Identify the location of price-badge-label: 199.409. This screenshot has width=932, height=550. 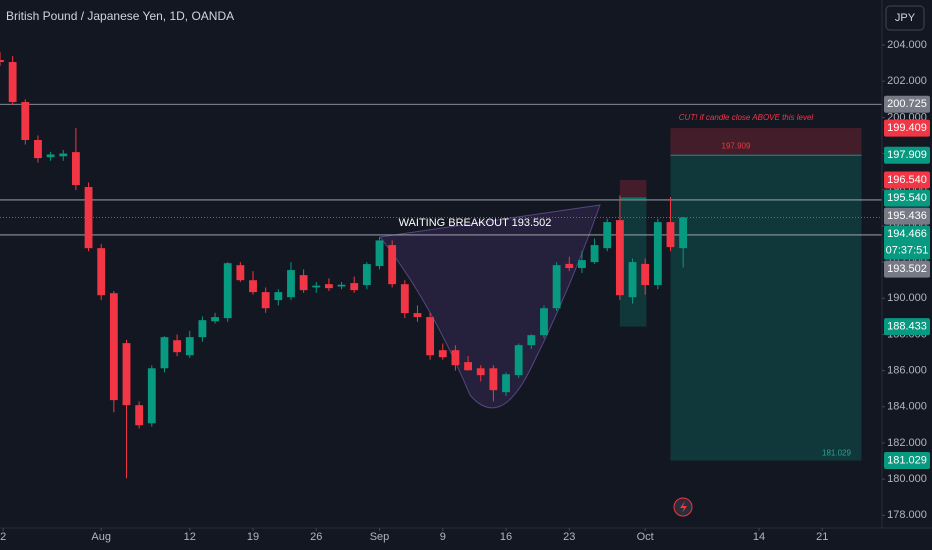
(907, 128).